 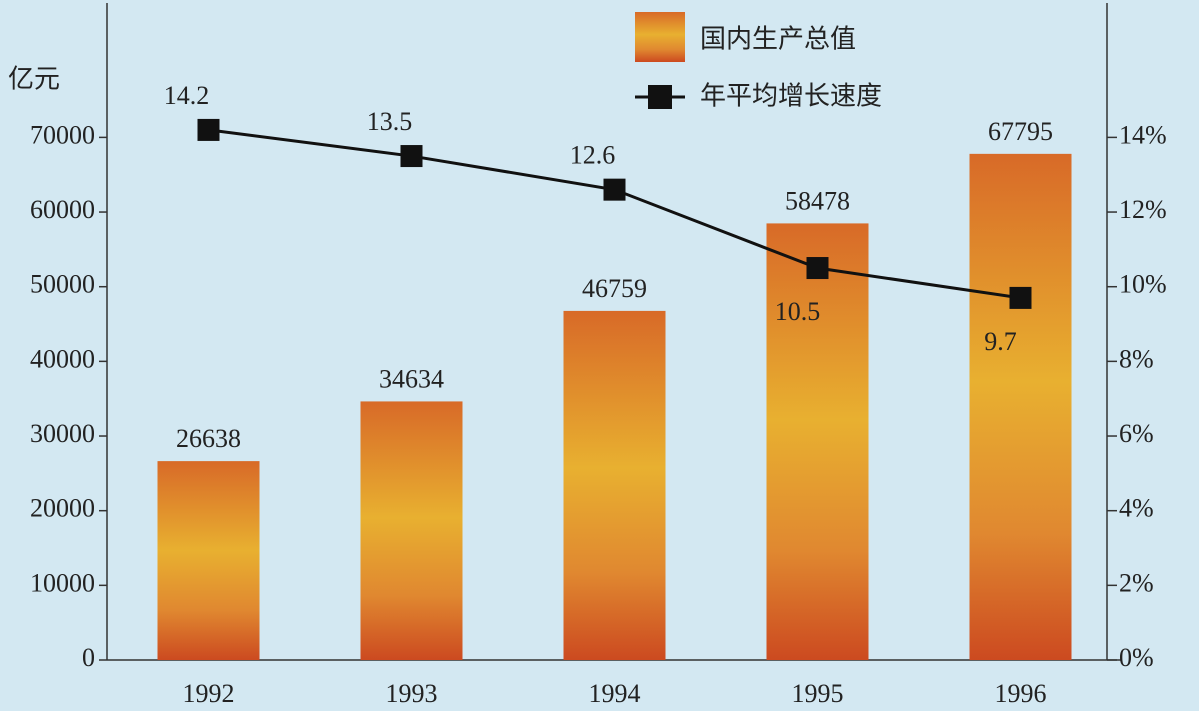 I want to click on legend-marker, so click(x=660, y=97).